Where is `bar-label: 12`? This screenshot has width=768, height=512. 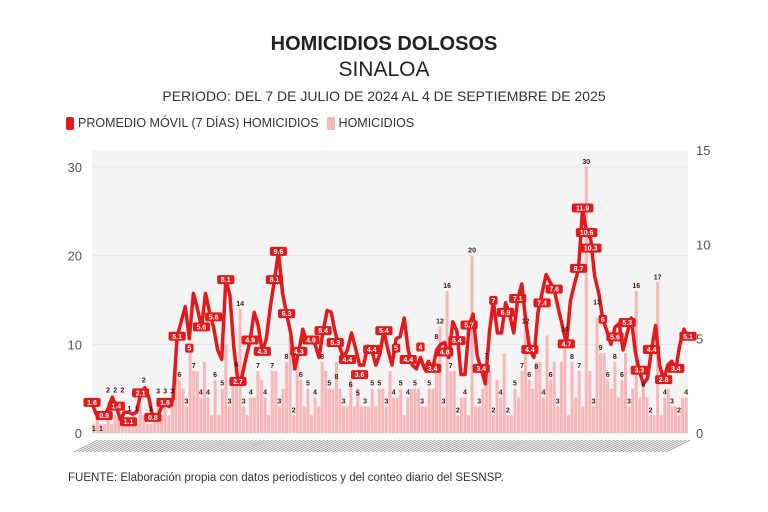
bar-label: 12 is located at coordinates (526, 322).